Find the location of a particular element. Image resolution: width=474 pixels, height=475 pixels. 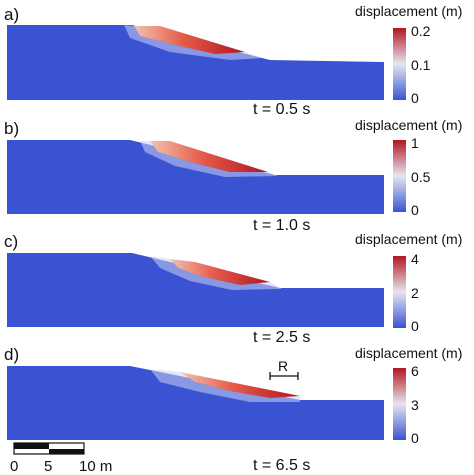

scale-bar-tick: 0 is located at coordinates (14, 466).